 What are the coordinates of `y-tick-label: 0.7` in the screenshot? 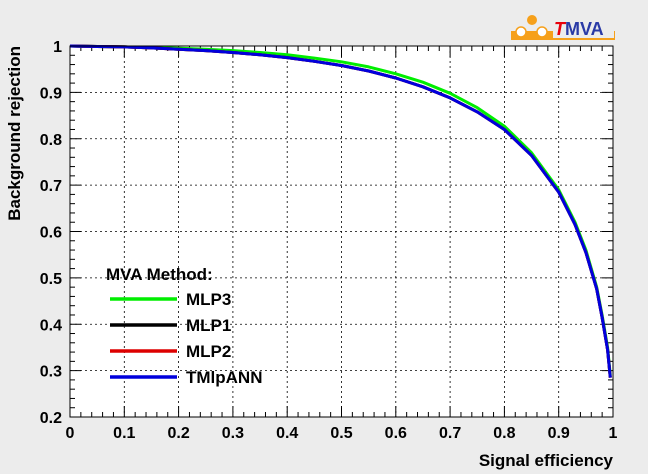 It's located at (51, 186).